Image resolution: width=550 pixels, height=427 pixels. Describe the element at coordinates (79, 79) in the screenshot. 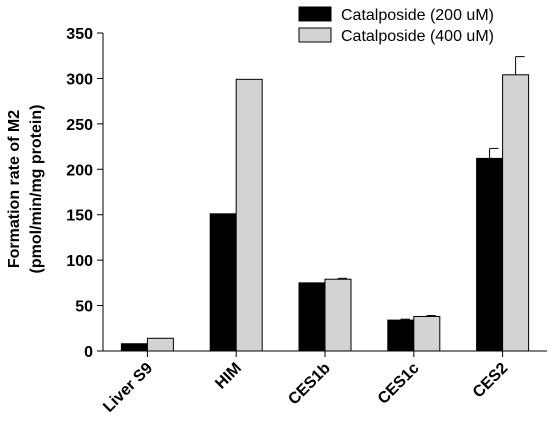

I see `y-tick-label: 300` at that location.